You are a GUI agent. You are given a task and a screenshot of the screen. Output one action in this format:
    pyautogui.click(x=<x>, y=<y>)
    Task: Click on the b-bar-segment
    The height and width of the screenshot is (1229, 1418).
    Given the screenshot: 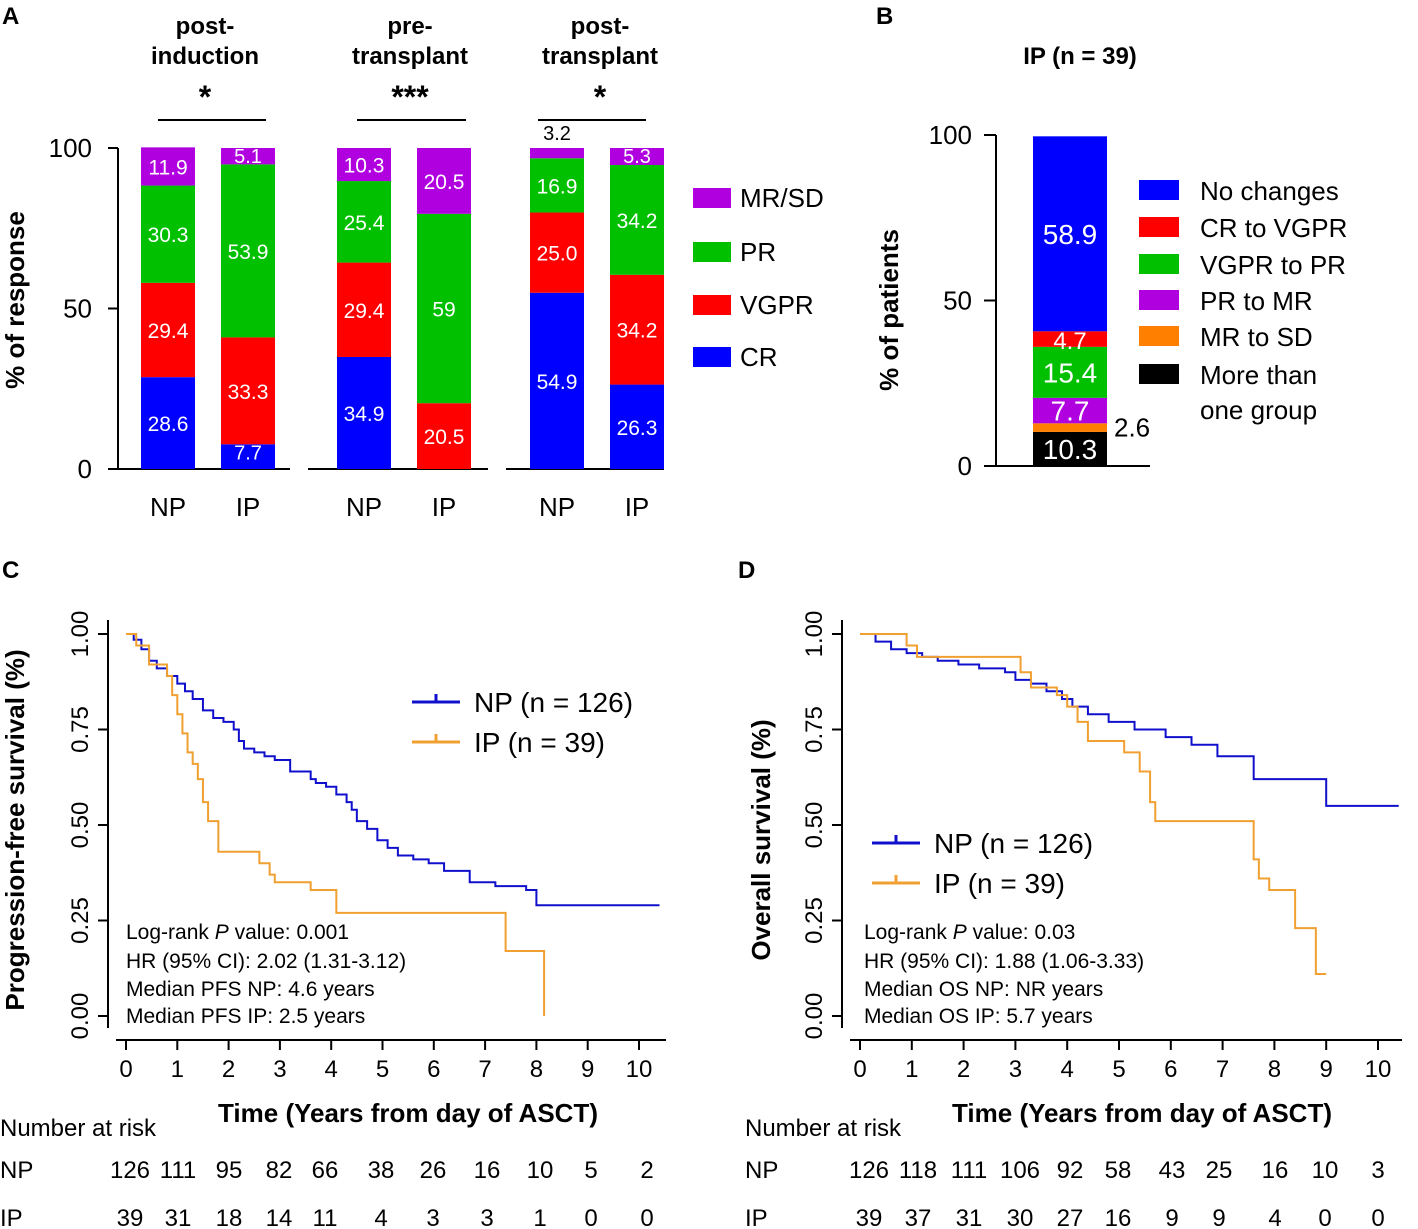 What is the action you would take?
    pyautogui.click(x=1070, y=339)
    